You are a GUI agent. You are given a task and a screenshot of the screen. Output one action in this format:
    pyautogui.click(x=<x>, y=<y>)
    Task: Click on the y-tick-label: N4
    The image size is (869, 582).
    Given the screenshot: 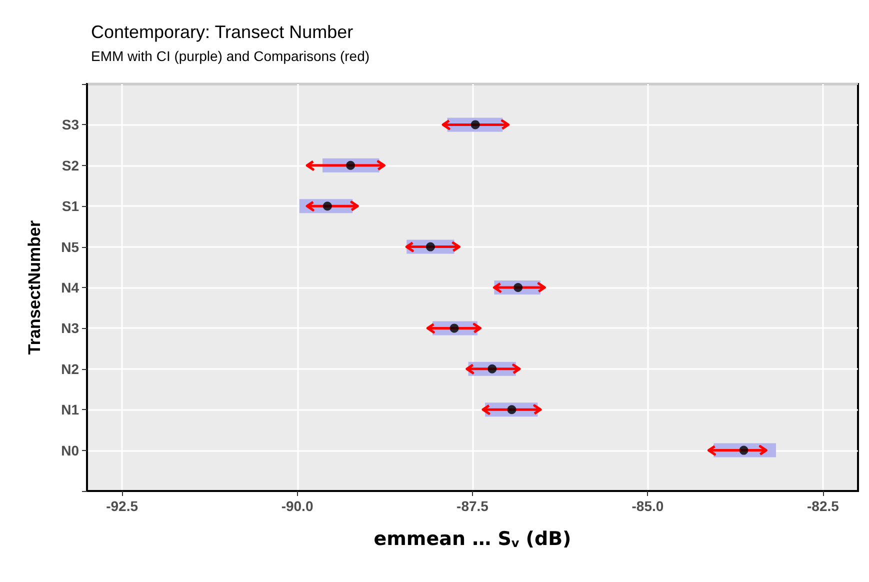 What is the action you would take?
    pyautogui.click(x=70, y=288)
    